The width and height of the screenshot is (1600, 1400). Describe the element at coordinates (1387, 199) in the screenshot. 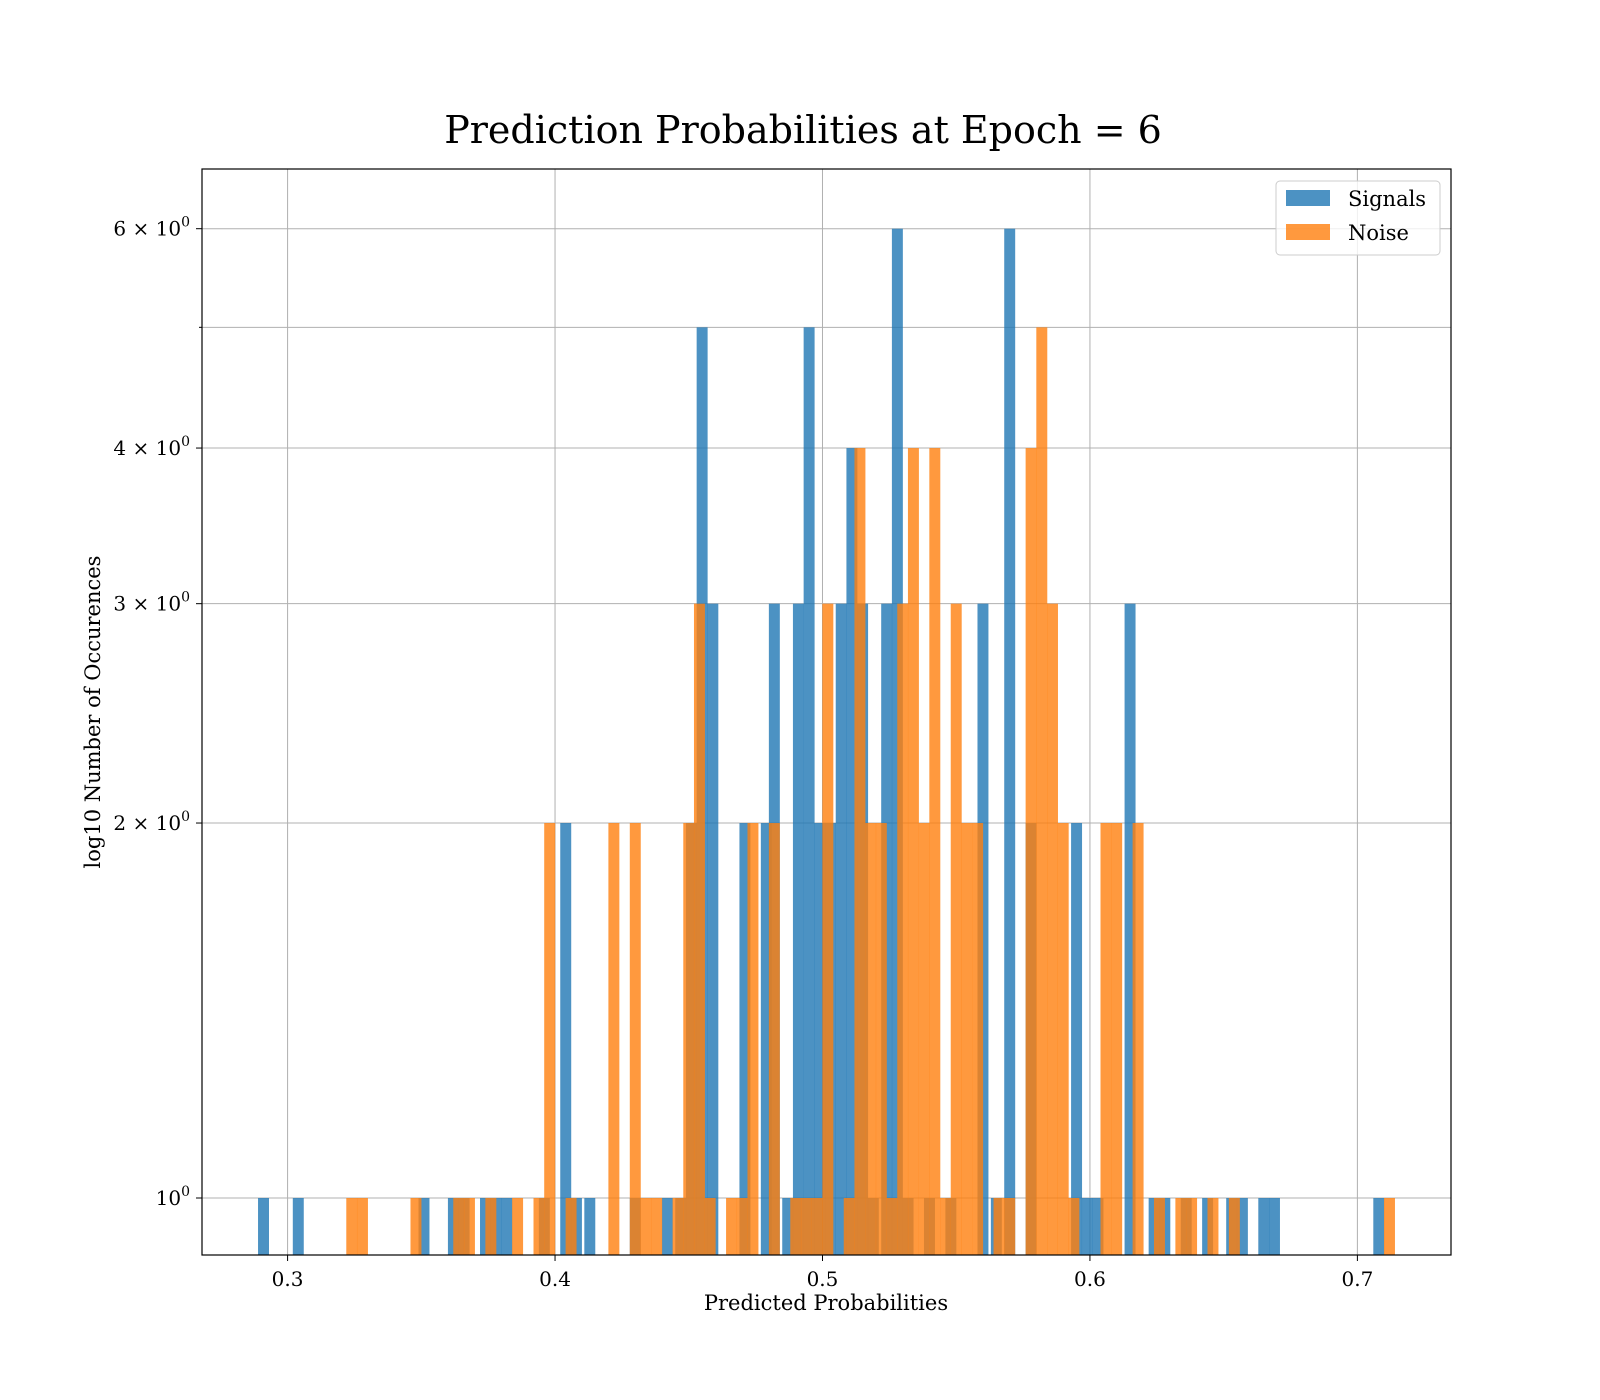

I see `legend-label-signals: Signals` at that location.